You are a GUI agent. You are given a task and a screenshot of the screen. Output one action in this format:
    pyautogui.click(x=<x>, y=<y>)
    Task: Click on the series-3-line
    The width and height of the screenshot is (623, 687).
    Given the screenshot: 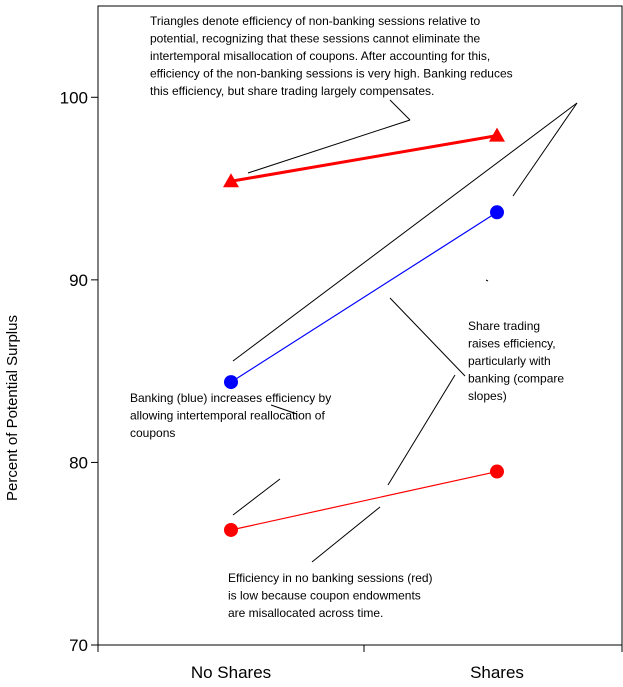 What is the action you would take?
    pyautogui.click(x=364, y=500)
    